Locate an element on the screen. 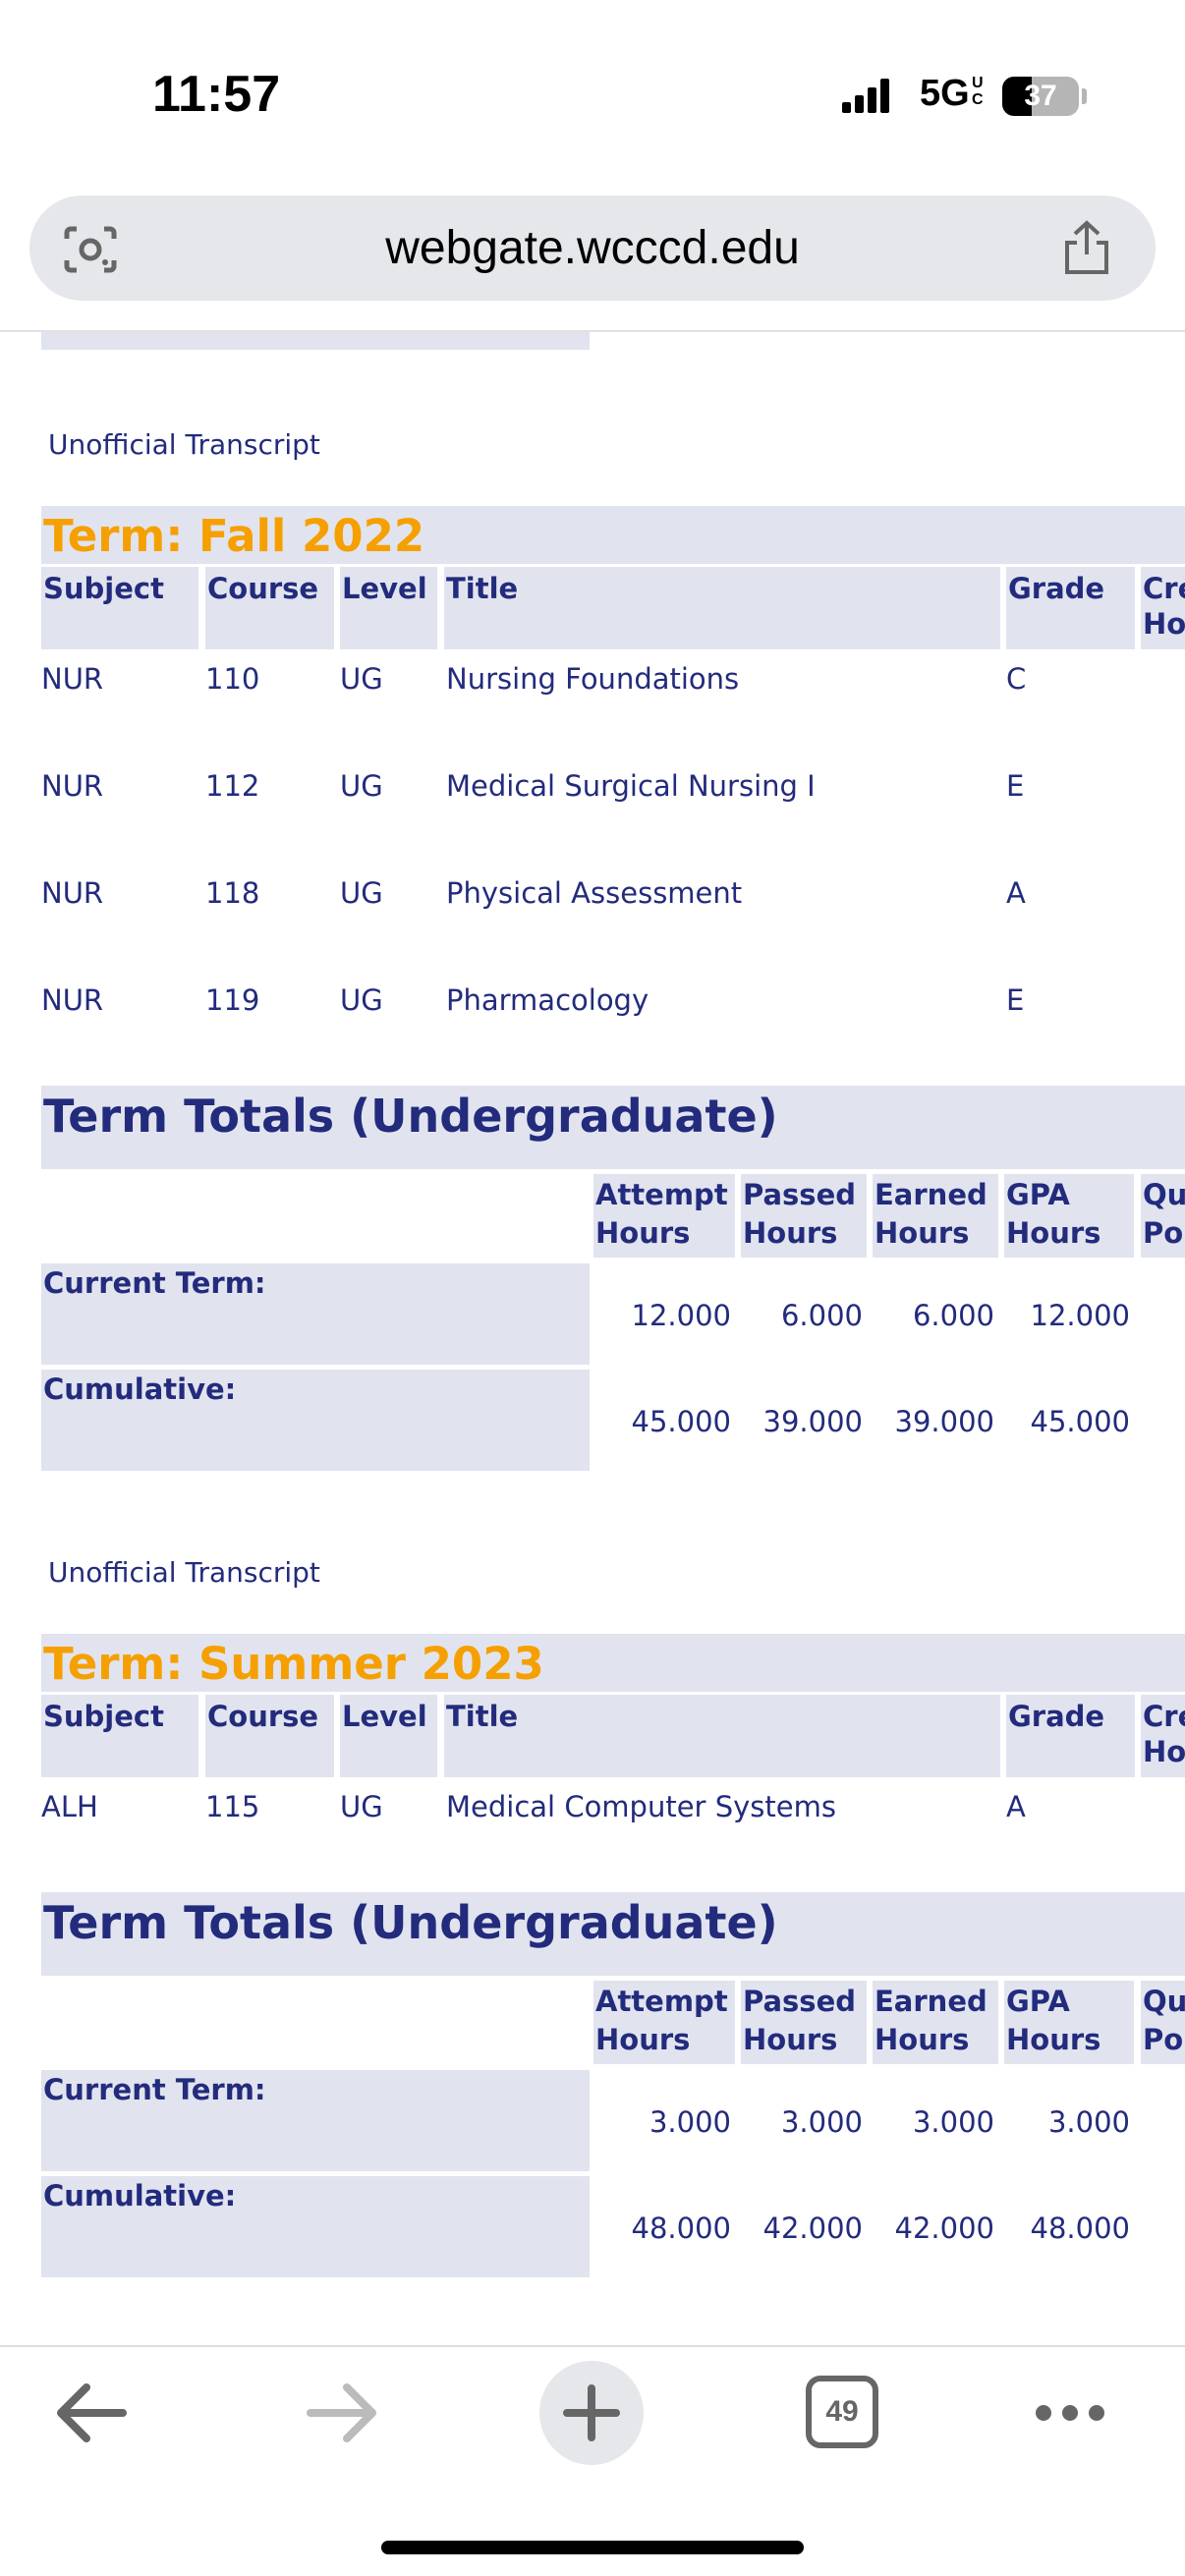 This screenshot has height=2576, width=1185. tab-count: 49 is located at coordinates (842, 2411).